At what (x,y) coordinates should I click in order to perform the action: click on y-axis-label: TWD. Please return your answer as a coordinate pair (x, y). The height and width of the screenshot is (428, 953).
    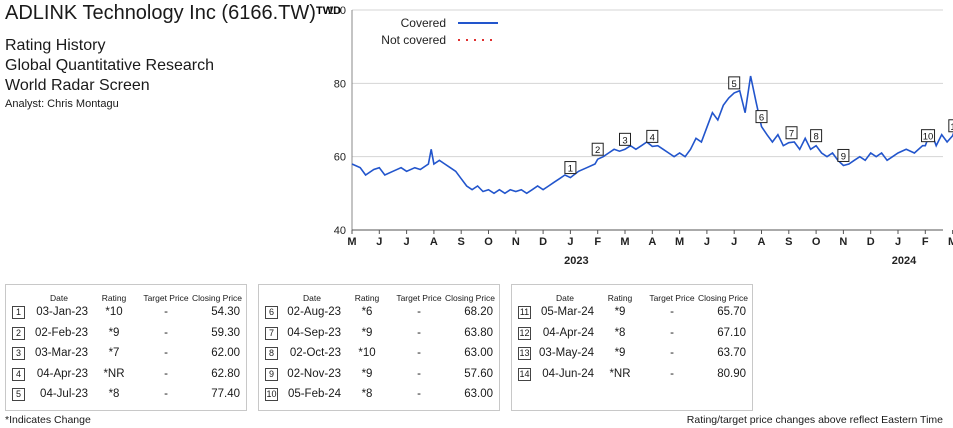
    Looking at the image, I should click on (328, 11).